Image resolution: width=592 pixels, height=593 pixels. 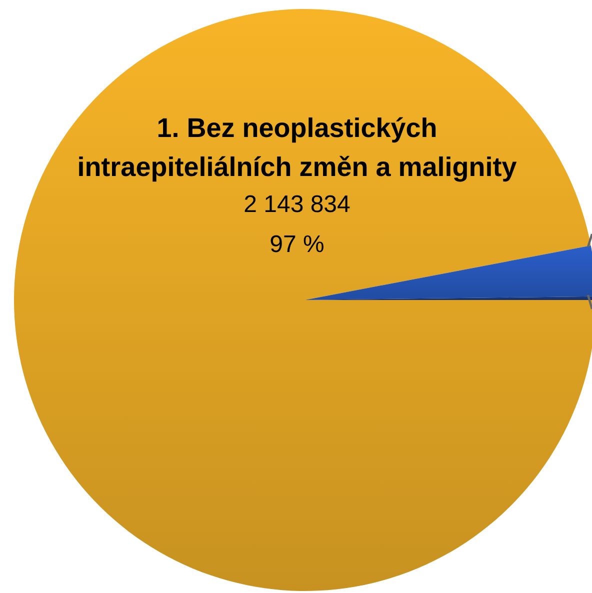 I want to click on slice-label: 1. Bez neoplastických intraepiteliálních změn a malignity, so click(x=297, y=147).